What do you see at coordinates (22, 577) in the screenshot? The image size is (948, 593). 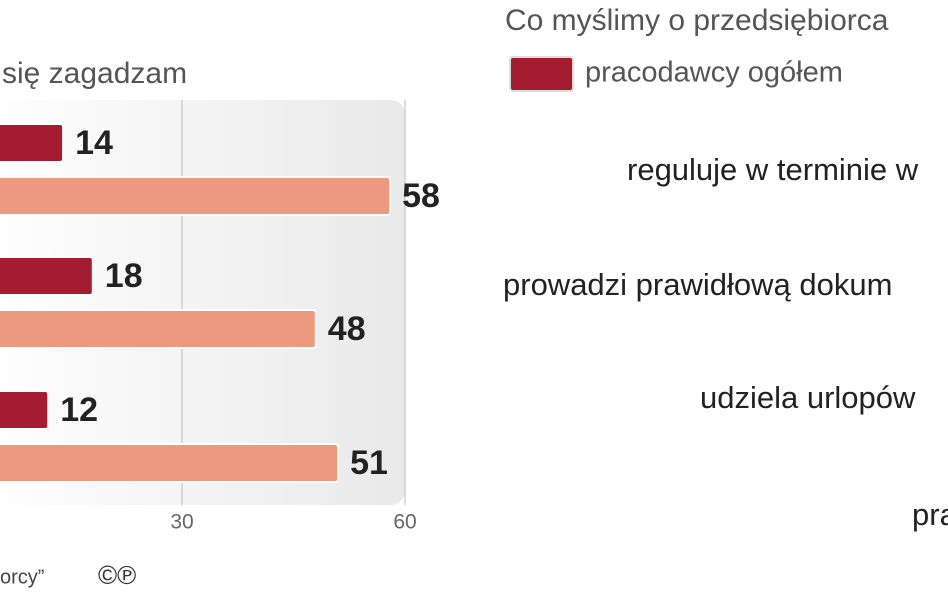 I see `source: orcy”` at bounding box center [22, 577].